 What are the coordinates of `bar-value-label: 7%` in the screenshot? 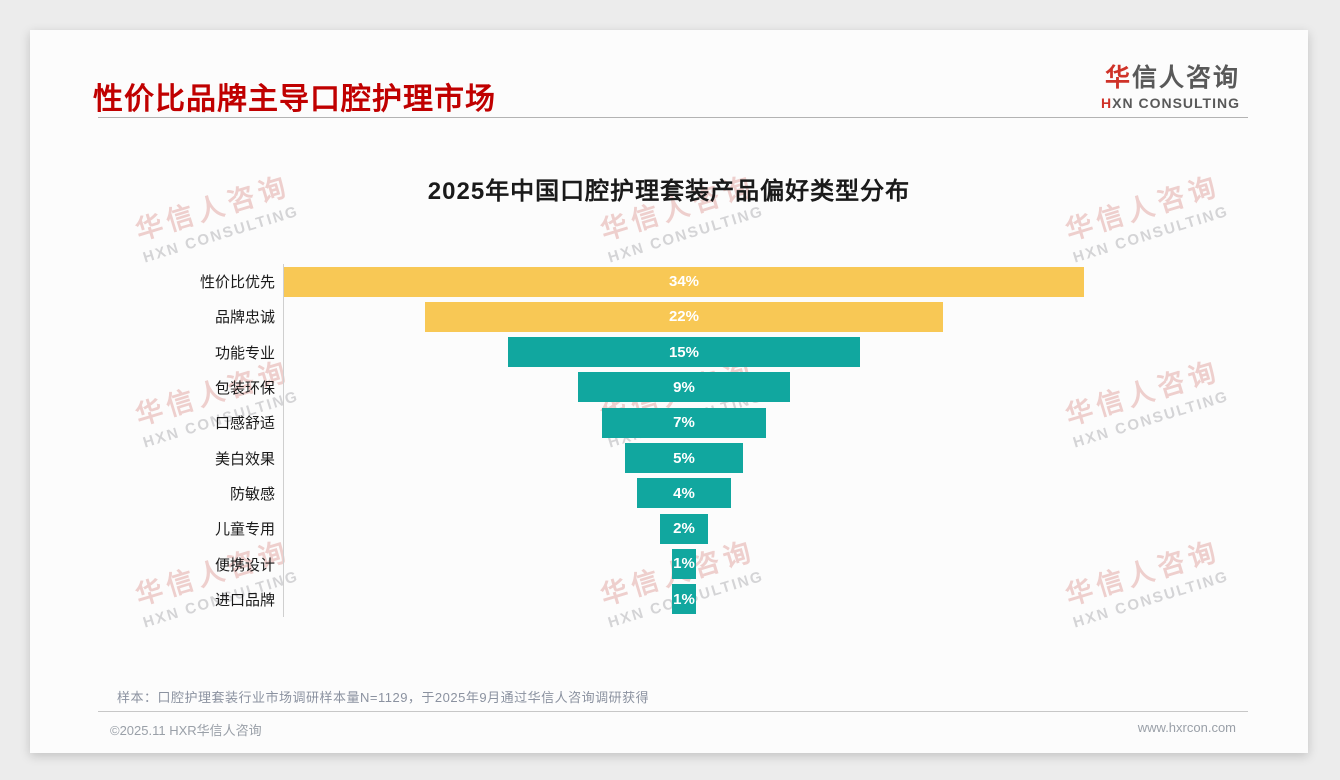 It's located at (684, 423).